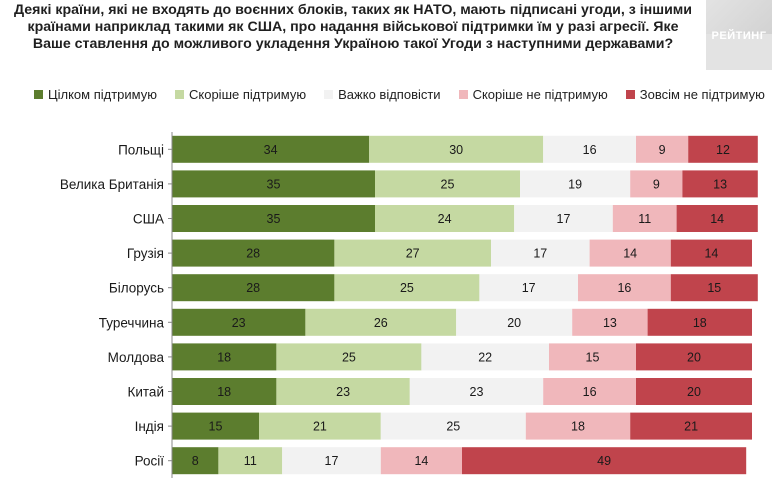 This screenshot has height=484, width=772. Describe the element at coordinates (136, 357) in the screenshot. I see `category-label: Молдова` at that location.